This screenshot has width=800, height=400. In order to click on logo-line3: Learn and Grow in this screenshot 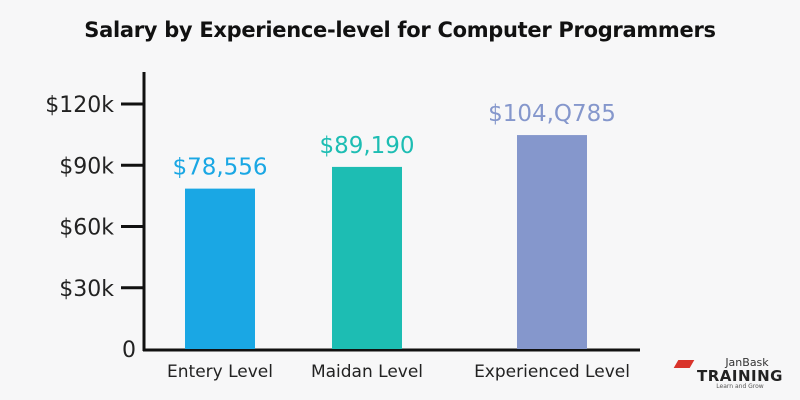, I will do `click(740, 386)`.